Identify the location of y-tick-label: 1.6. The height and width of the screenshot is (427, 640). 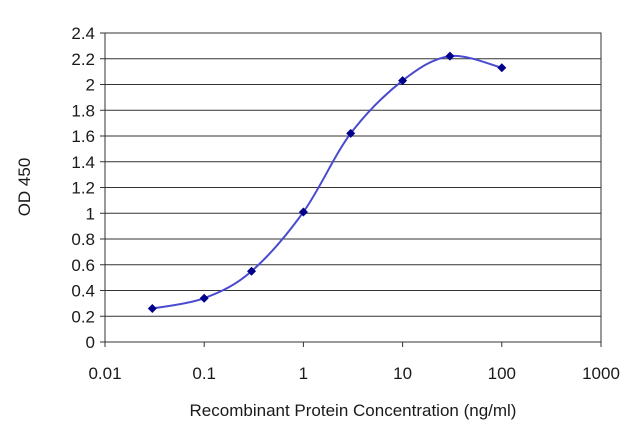
(83, 136).